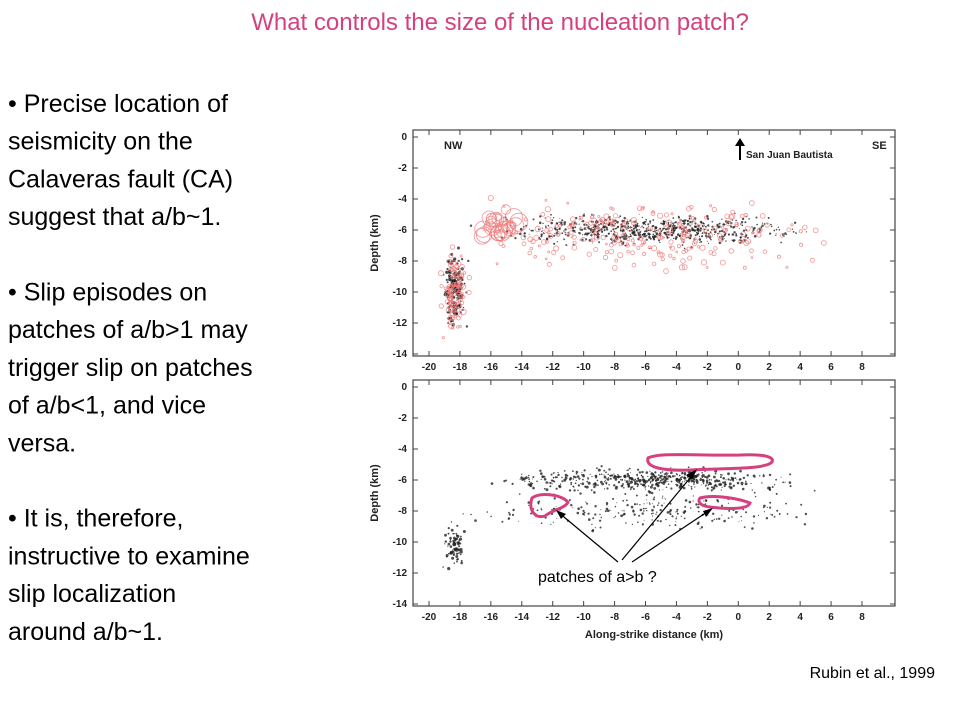 The height and width of the screenshot is (720, 960). Describe the element at coordinates (400, 354) in the screenshot. I see `y-tick-label: -14` at that location.